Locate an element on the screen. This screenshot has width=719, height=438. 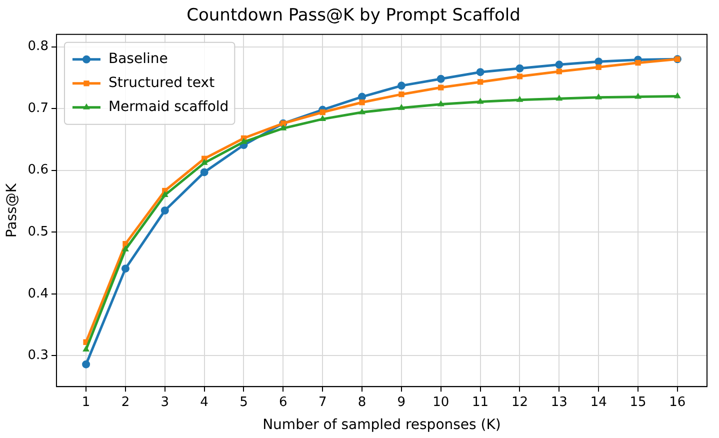
x-tick-label: 5 is located at coordinates (244, 402).